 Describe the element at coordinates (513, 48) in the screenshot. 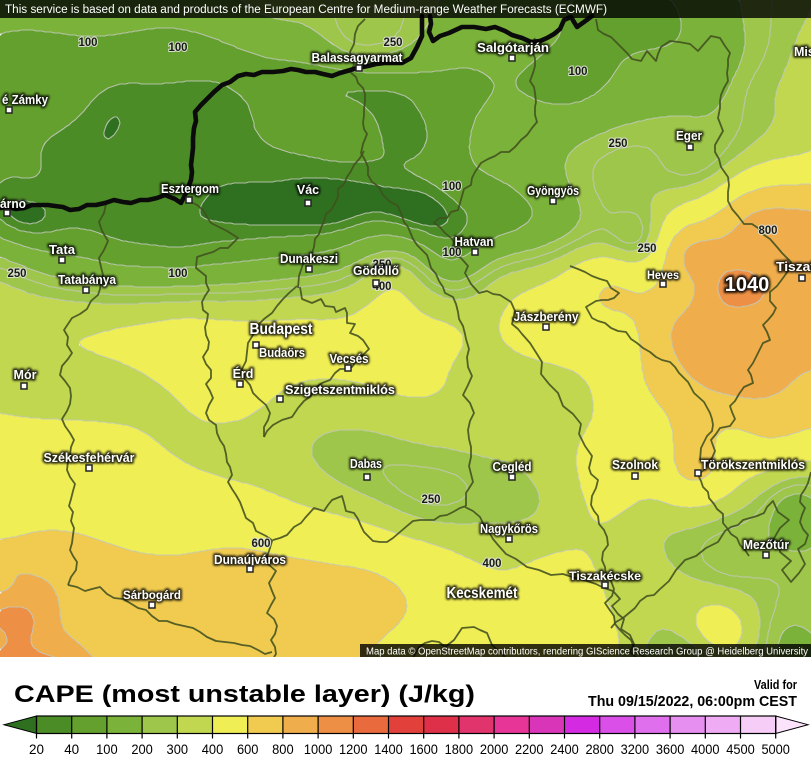

I see `svg-text: Salgótarján` at that location.